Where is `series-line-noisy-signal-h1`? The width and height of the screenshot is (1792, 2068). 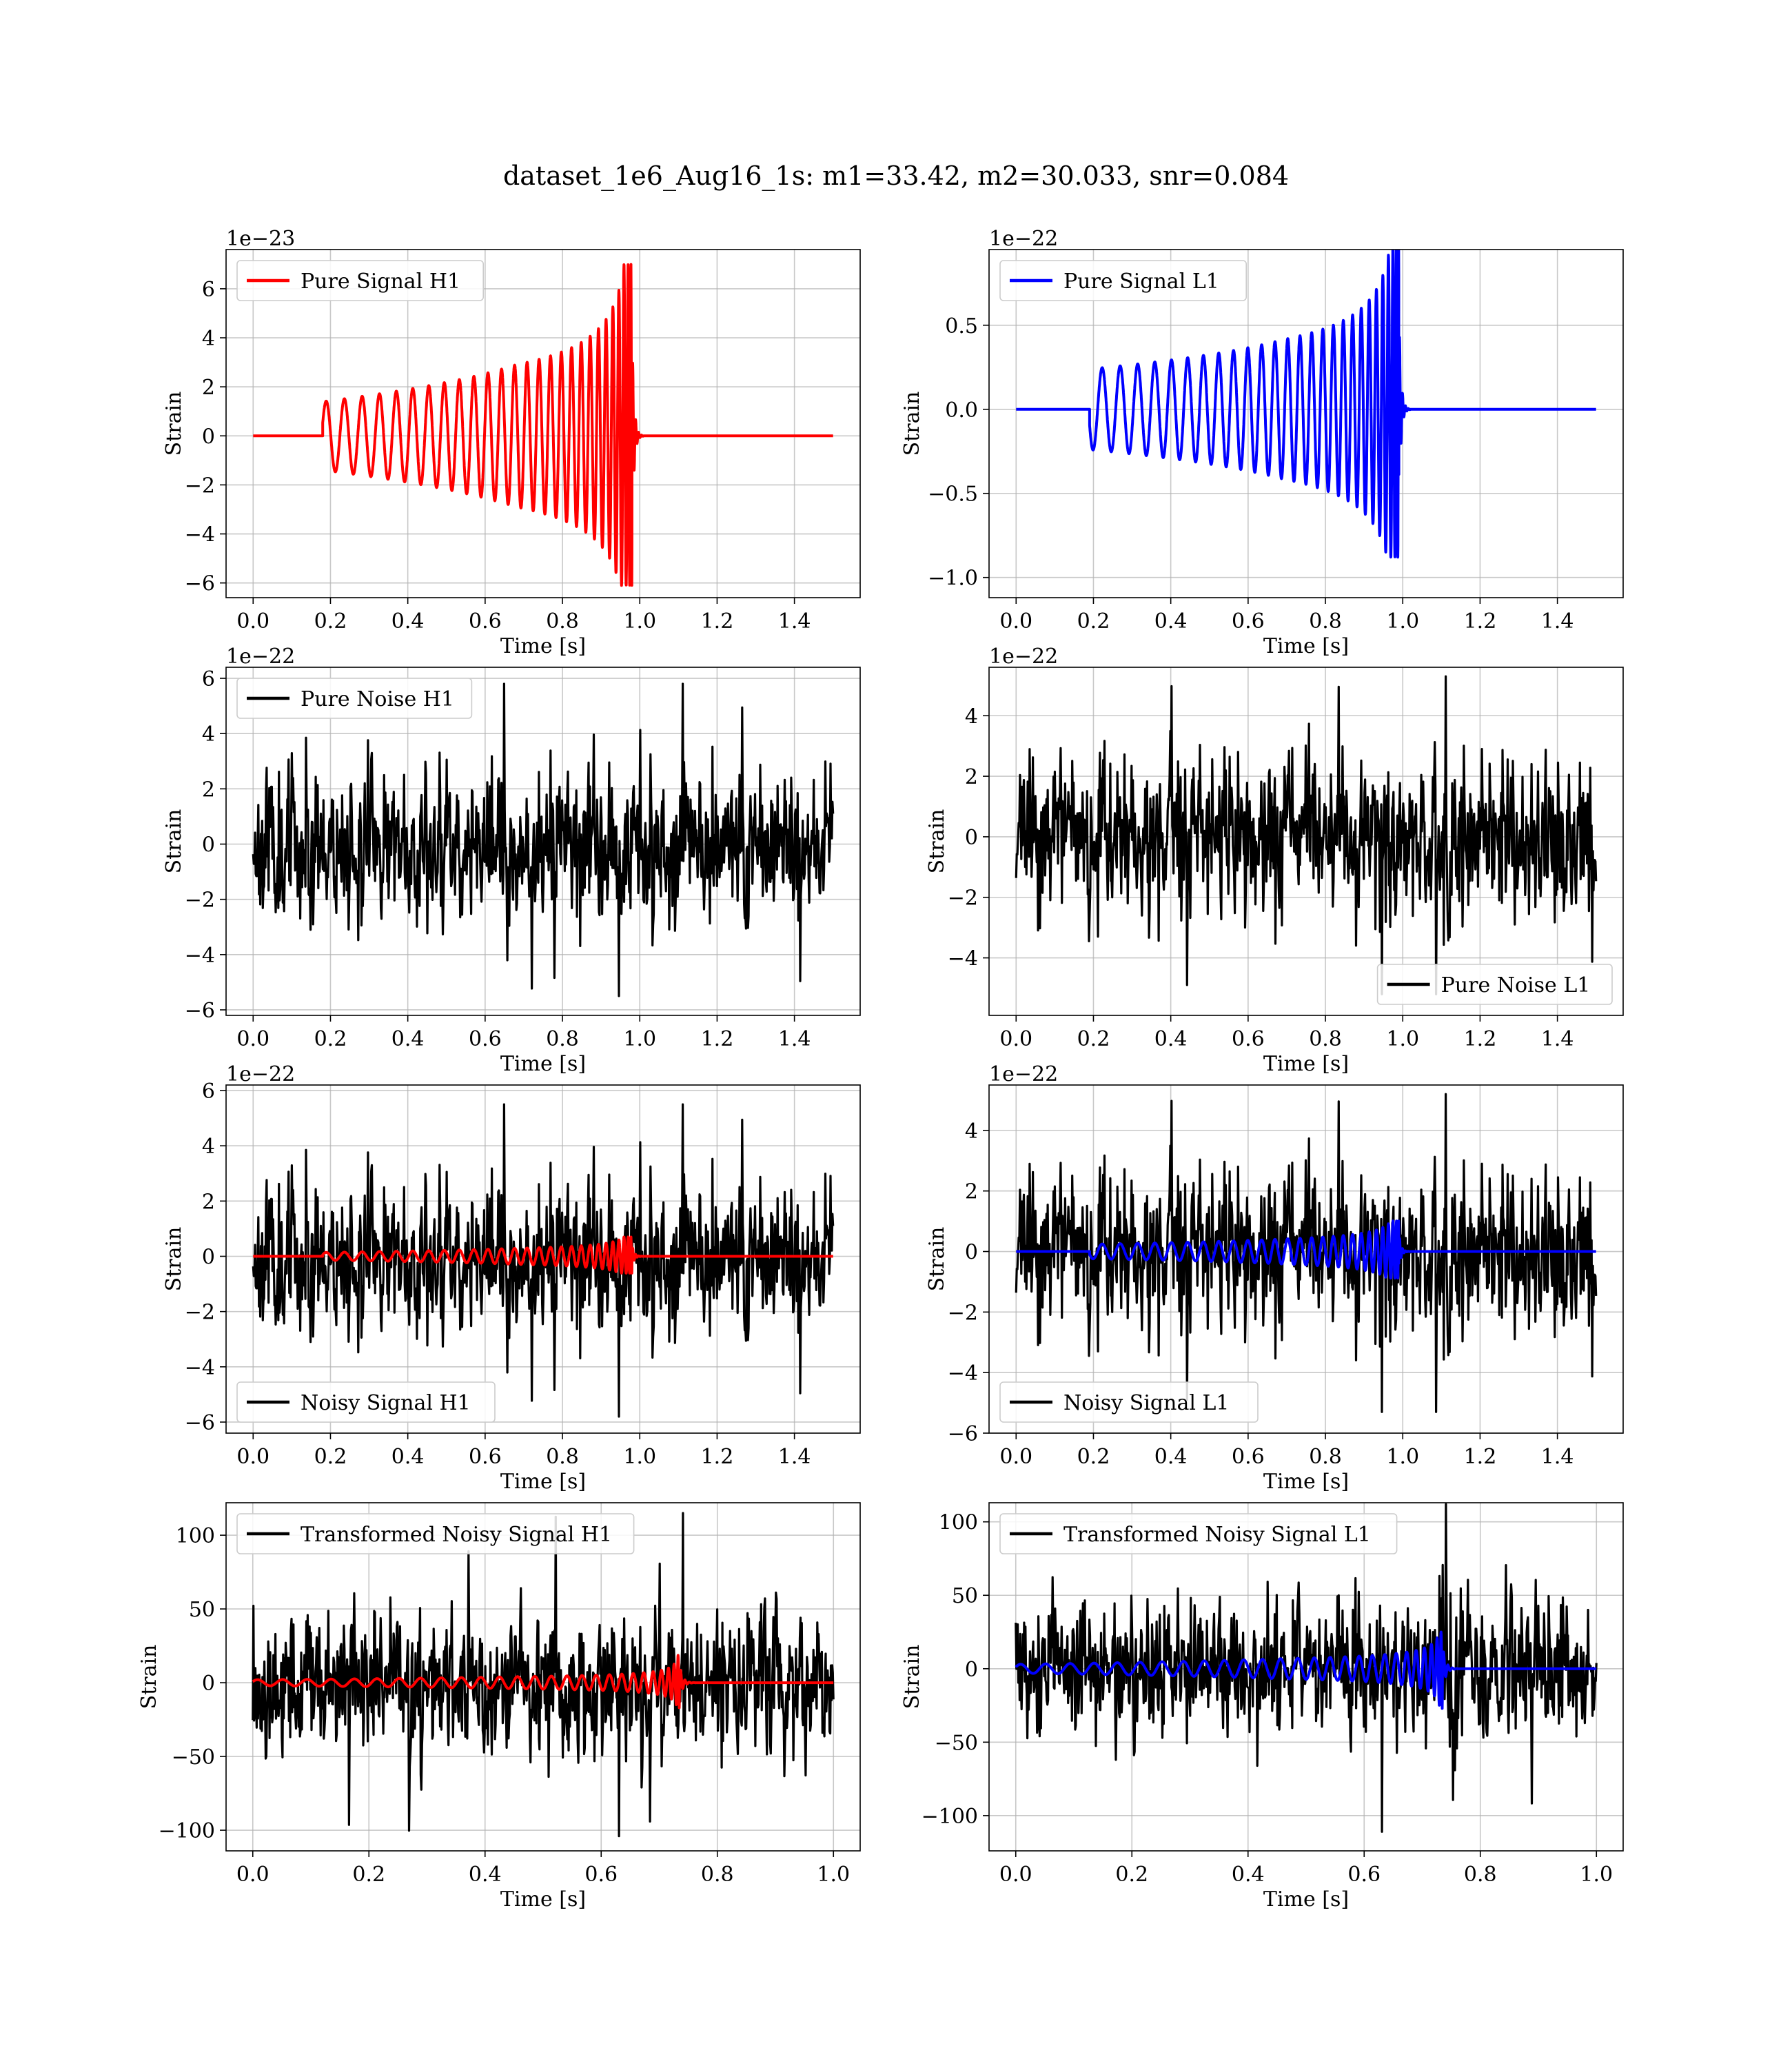
series-line-noisy-signal-h1 is located at coordinates (543, 1260).